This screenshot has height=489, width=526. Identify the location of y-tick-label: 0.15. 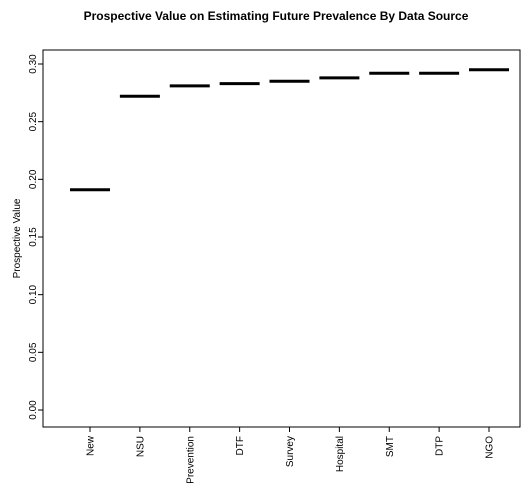
(33, 237).